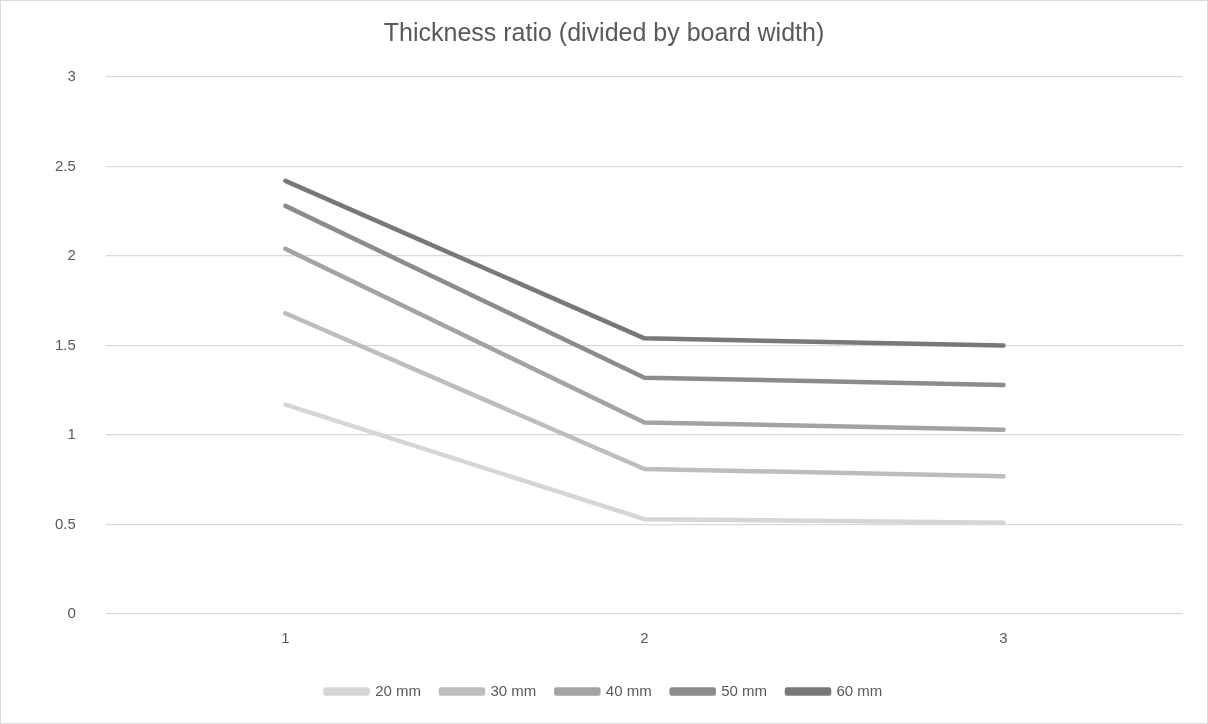 Image resolution: width=1208 pixels, height=724 pixels. Describe the element at coordinates (285, 638) in the screenshot. I see `x-tick-label: 1` at that location.